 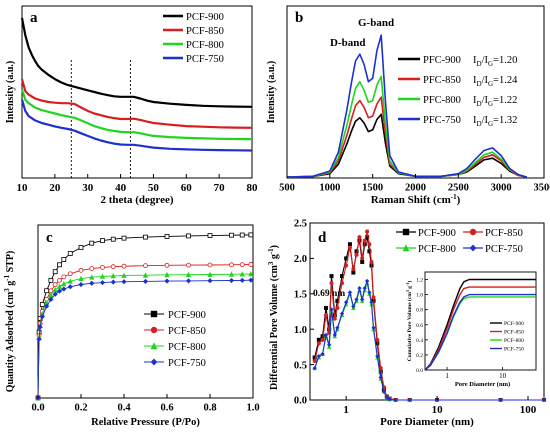 What do you see at coordinates (419, 371) in the screenshot?
I see `panel-d-inset-ytick-label-0: 0.0` at bounding box center [419, 371].